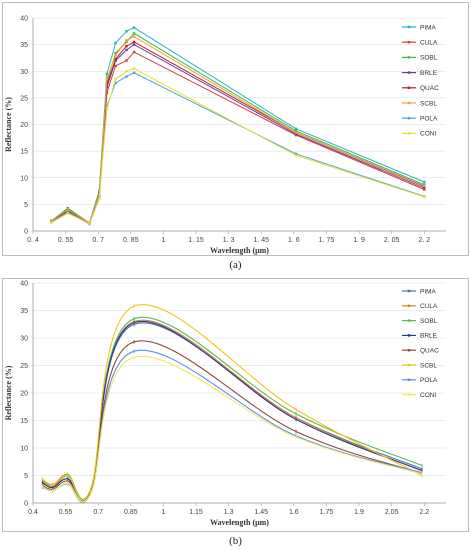 Image resolution: width=471 pixels, height=550 pixels. Describe the element at coordinates (235, 265) in the screenshot. I see `caption-a: (a)` at that location.